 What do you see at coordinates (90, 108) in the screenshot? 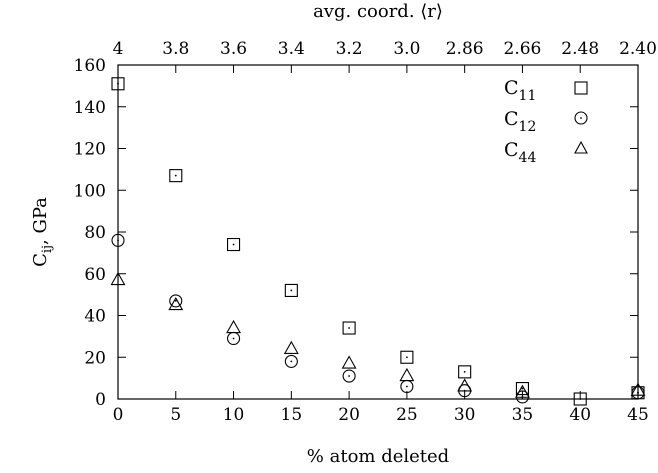
I see `y-tick-label: 140` at bounding box center [90, 108].